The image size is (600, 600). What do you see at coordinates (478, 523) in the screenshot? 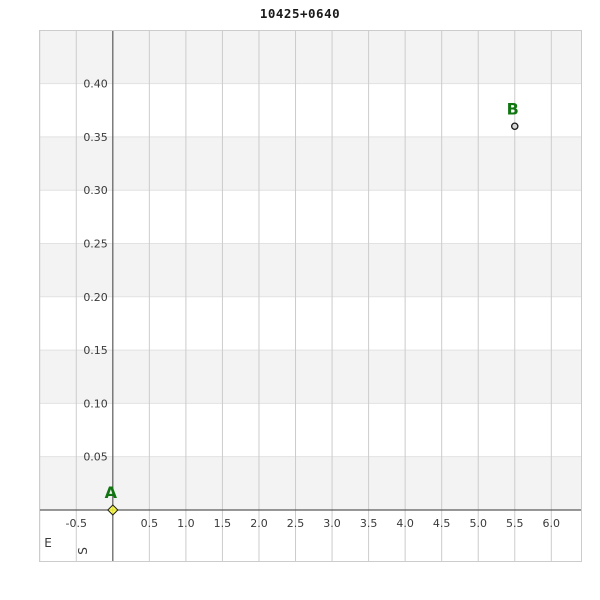
I see `x-tick-label: 5.0` at bounding box center [478, 523].